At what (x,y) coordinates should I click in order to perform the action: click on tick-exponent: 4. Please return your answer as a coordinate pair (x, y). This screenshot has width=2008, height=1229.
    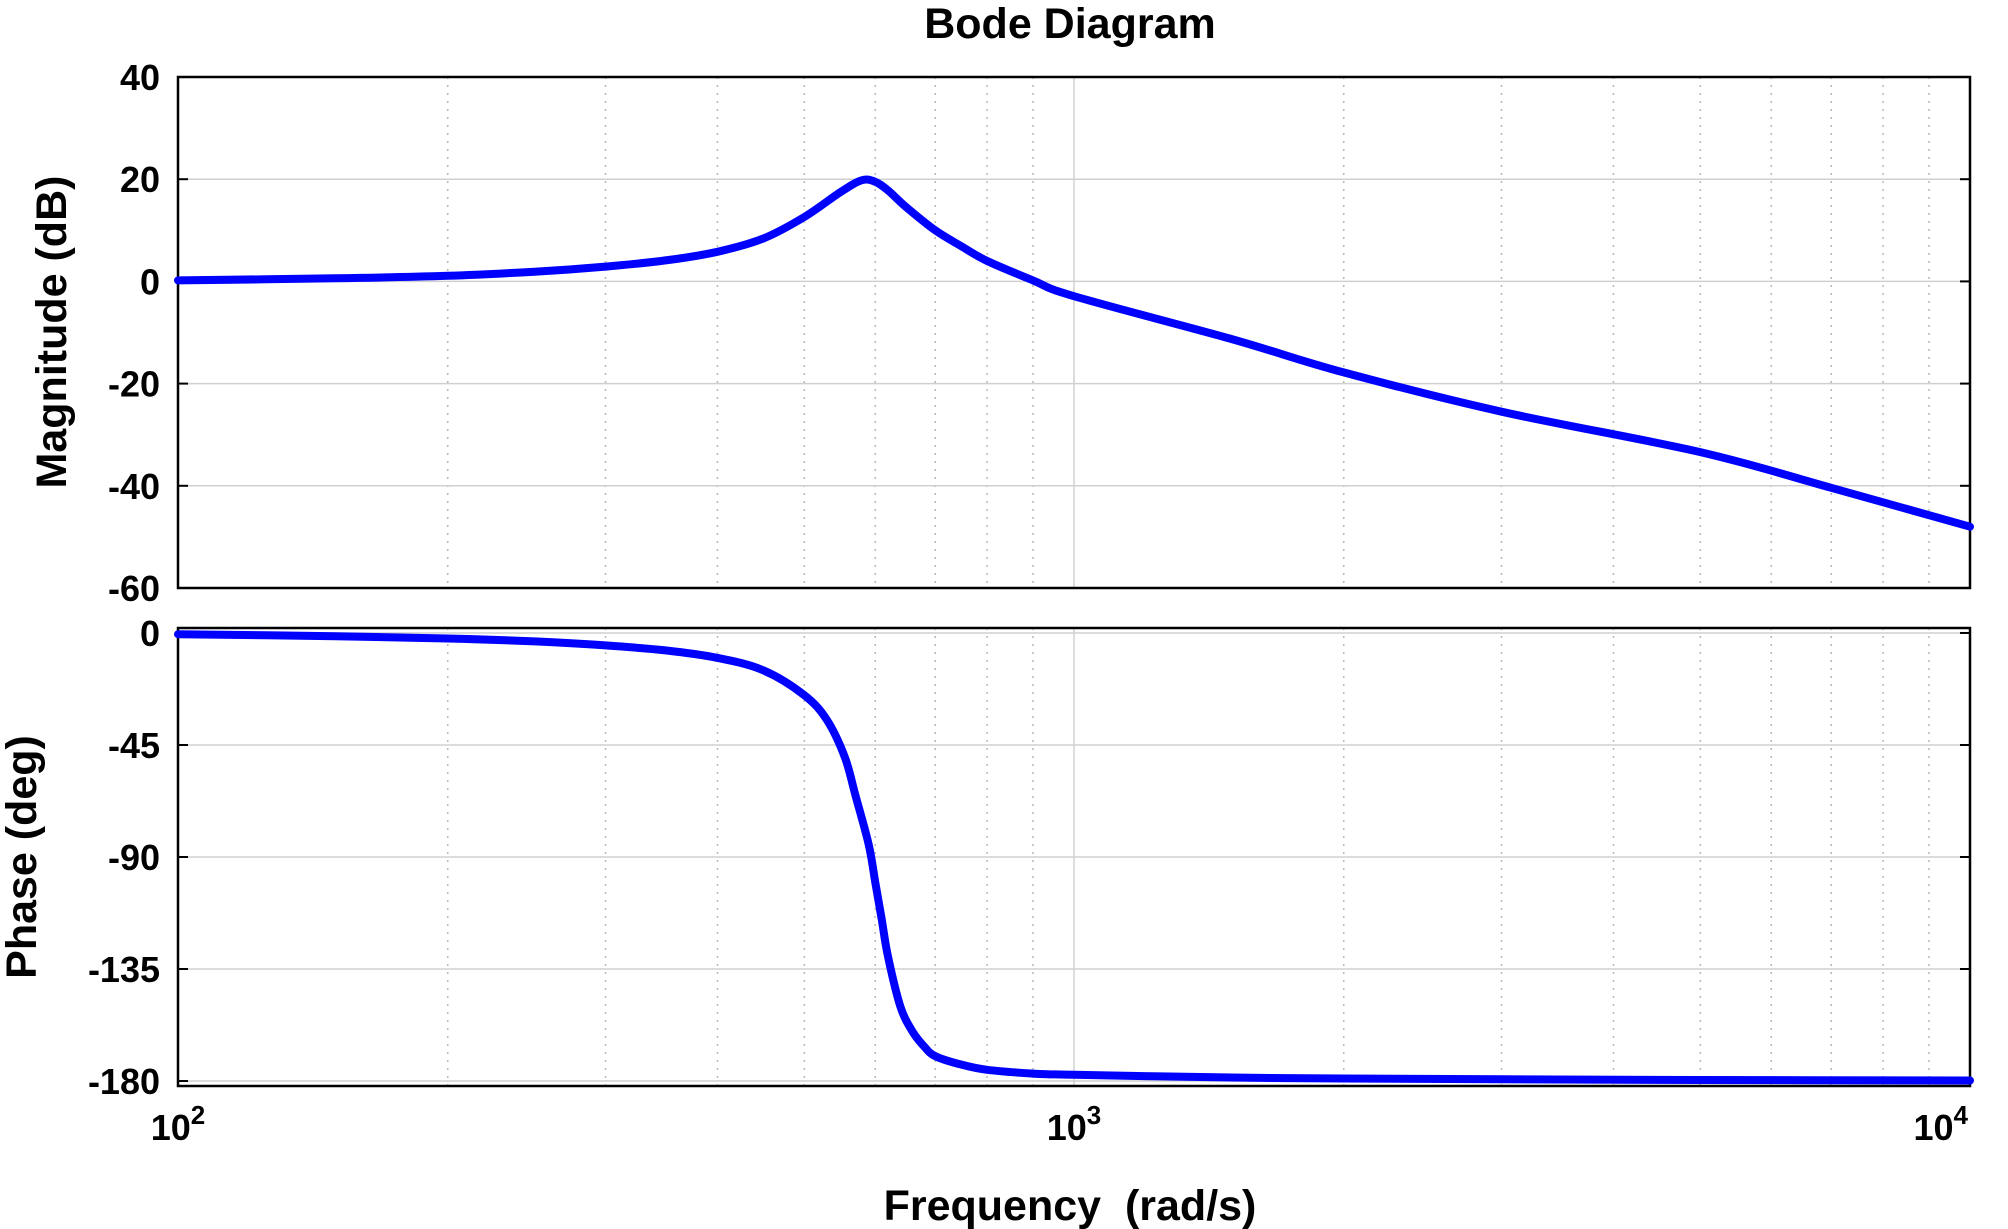
    Looking at the image, I should click on (1961, 1115).